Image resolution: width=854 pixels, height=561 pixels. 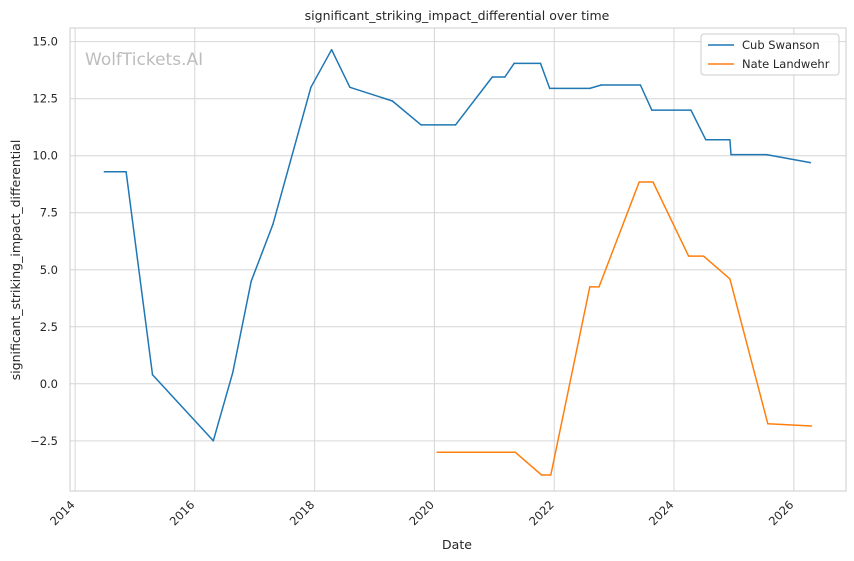 I want to click on legend-label-cub-swanson: Cub Swanson, so click(x=781, y=45).